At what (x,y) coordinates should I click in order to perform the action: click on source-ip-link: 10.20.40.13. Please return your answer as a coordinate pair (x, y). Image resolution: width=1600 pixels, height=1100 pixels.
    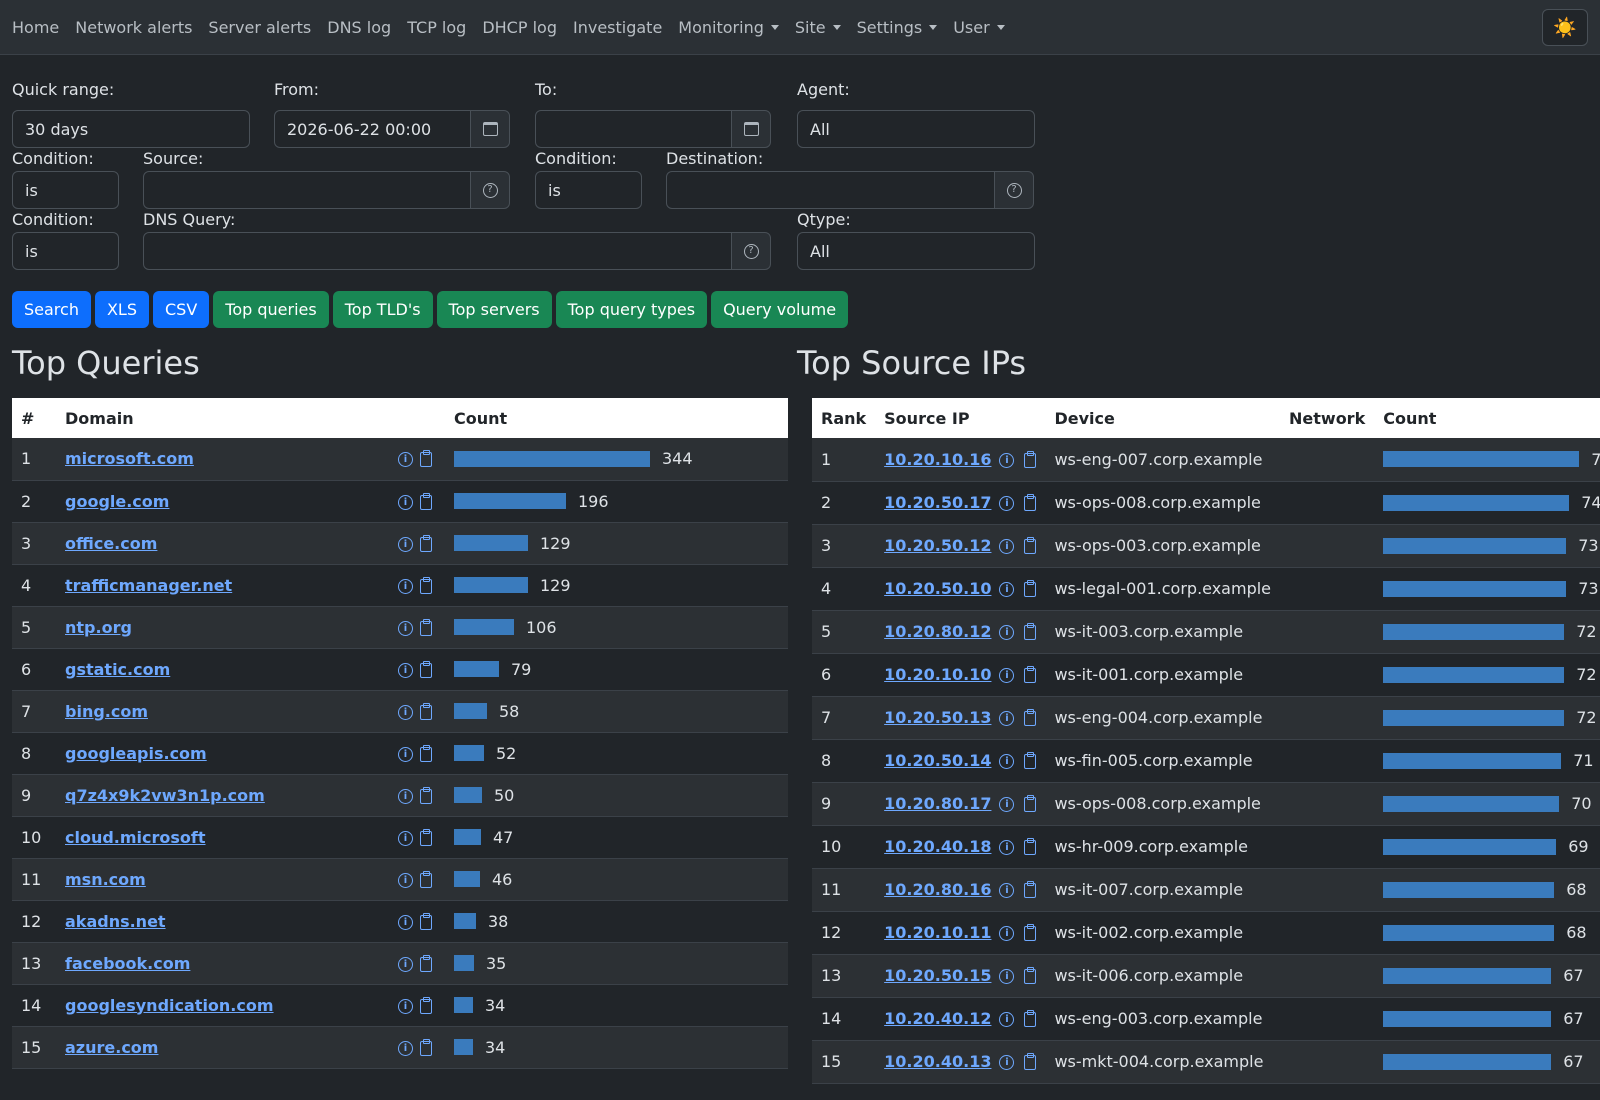
    Looking at the image, I should click on (938, 1061).